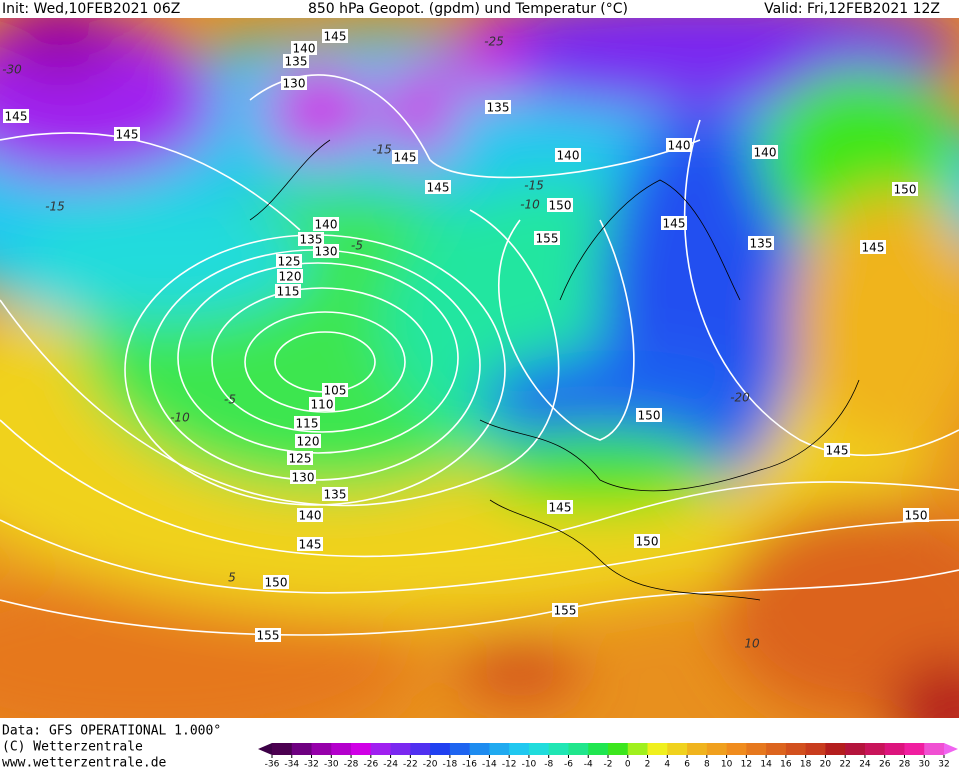  What do you see at coordinates (588, 765) in the screenshot?
I see `legend-label: -4` at bounding box center [588, 765].